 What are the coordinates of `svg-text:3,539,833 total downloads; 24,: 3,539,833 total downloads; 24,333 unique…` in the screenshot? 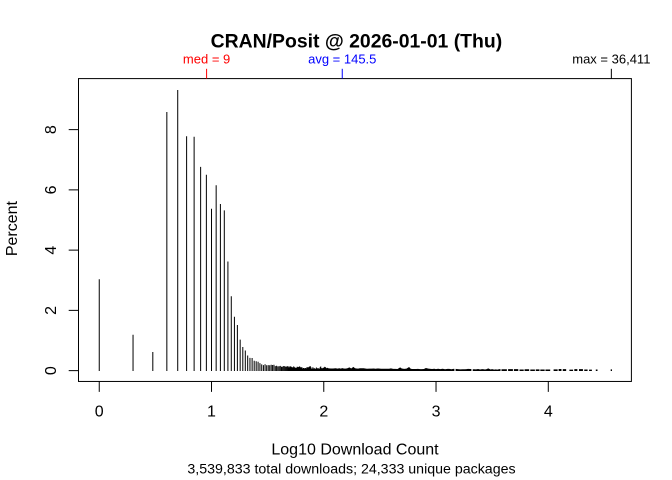 It's located at (351, 469).